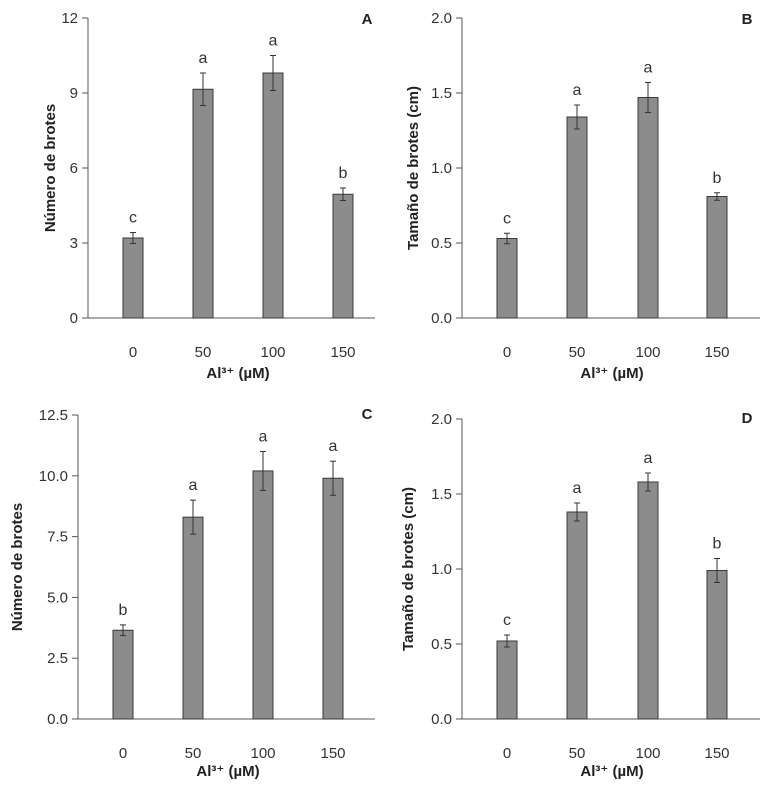 The image size is (773, 788). What do you see at coordinates (57, 658) in the screenshot?
I see `panel-c-y-tick-label: 2.5` at bounding box center [57, 658].